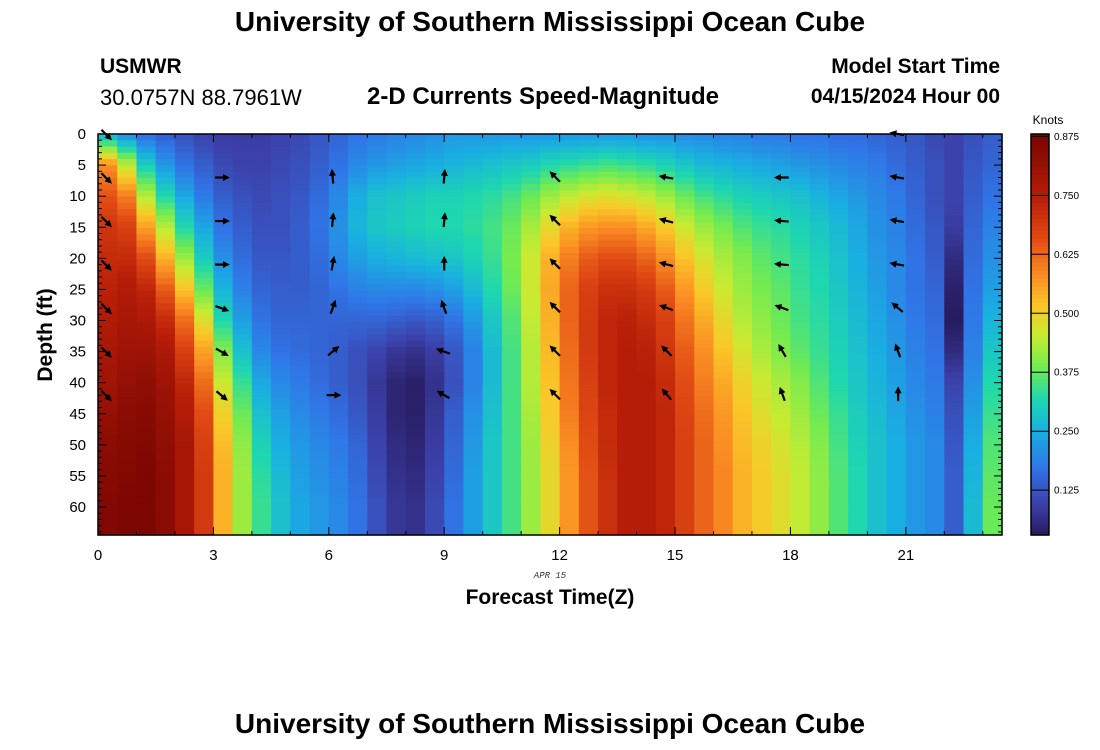 This screenshot has height=750, width=1100. I want to click on current-arrow, so click(332, 176).